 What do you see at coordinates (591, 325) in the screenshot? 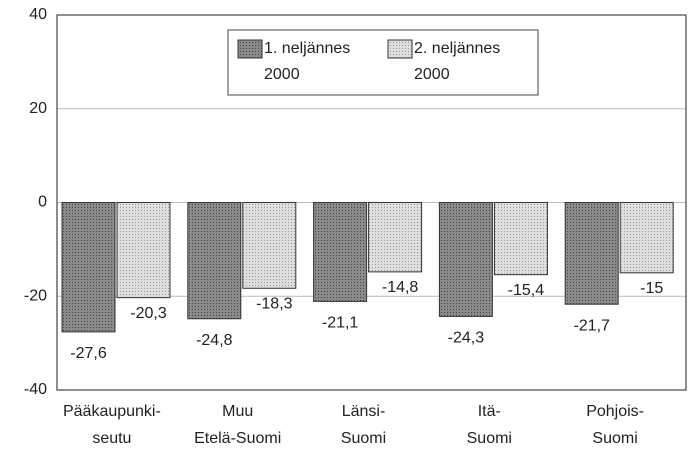
I see `value-label: -21,7` at bounding box center [591, 325].